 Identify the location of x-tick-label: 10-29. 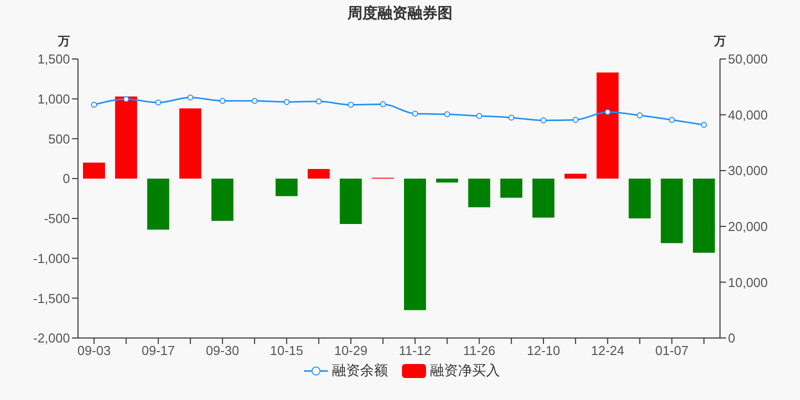
(351, 350).